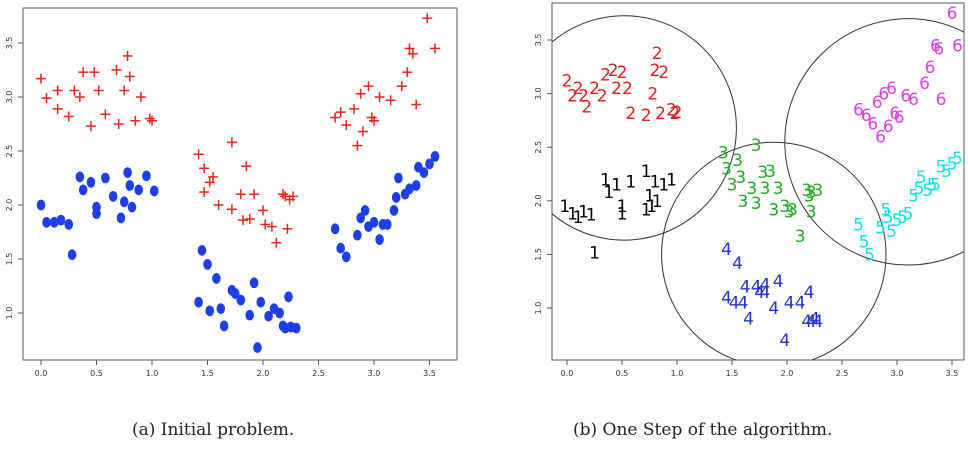 This screenshot has height=454, width=968. I want to click on x-tick-label: 1.0, so click(152, 373).